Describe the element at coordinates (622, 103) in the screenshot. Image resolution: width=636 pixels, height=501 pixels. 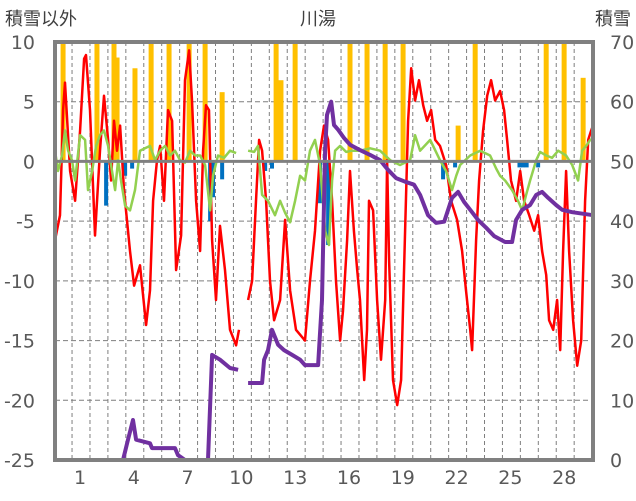
I see `right-tick-label: 60` at that location.